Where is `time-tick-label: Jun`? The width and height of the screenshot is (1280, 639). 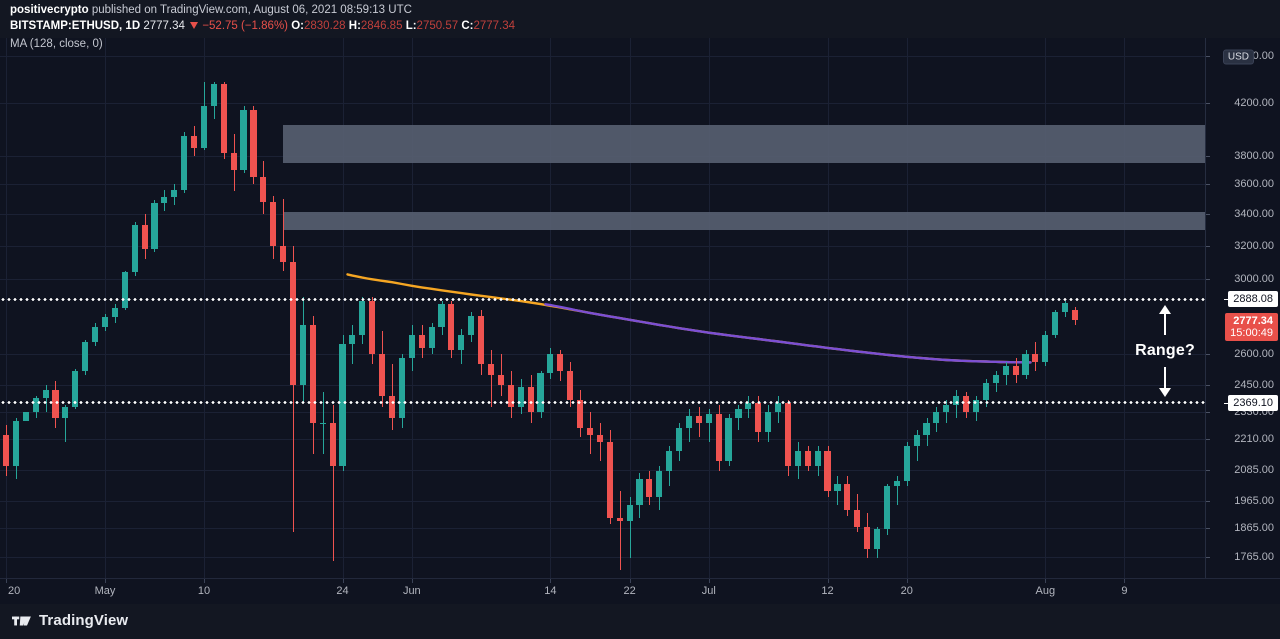
time-tick-label: Jun is located at coordinates (411, 591).